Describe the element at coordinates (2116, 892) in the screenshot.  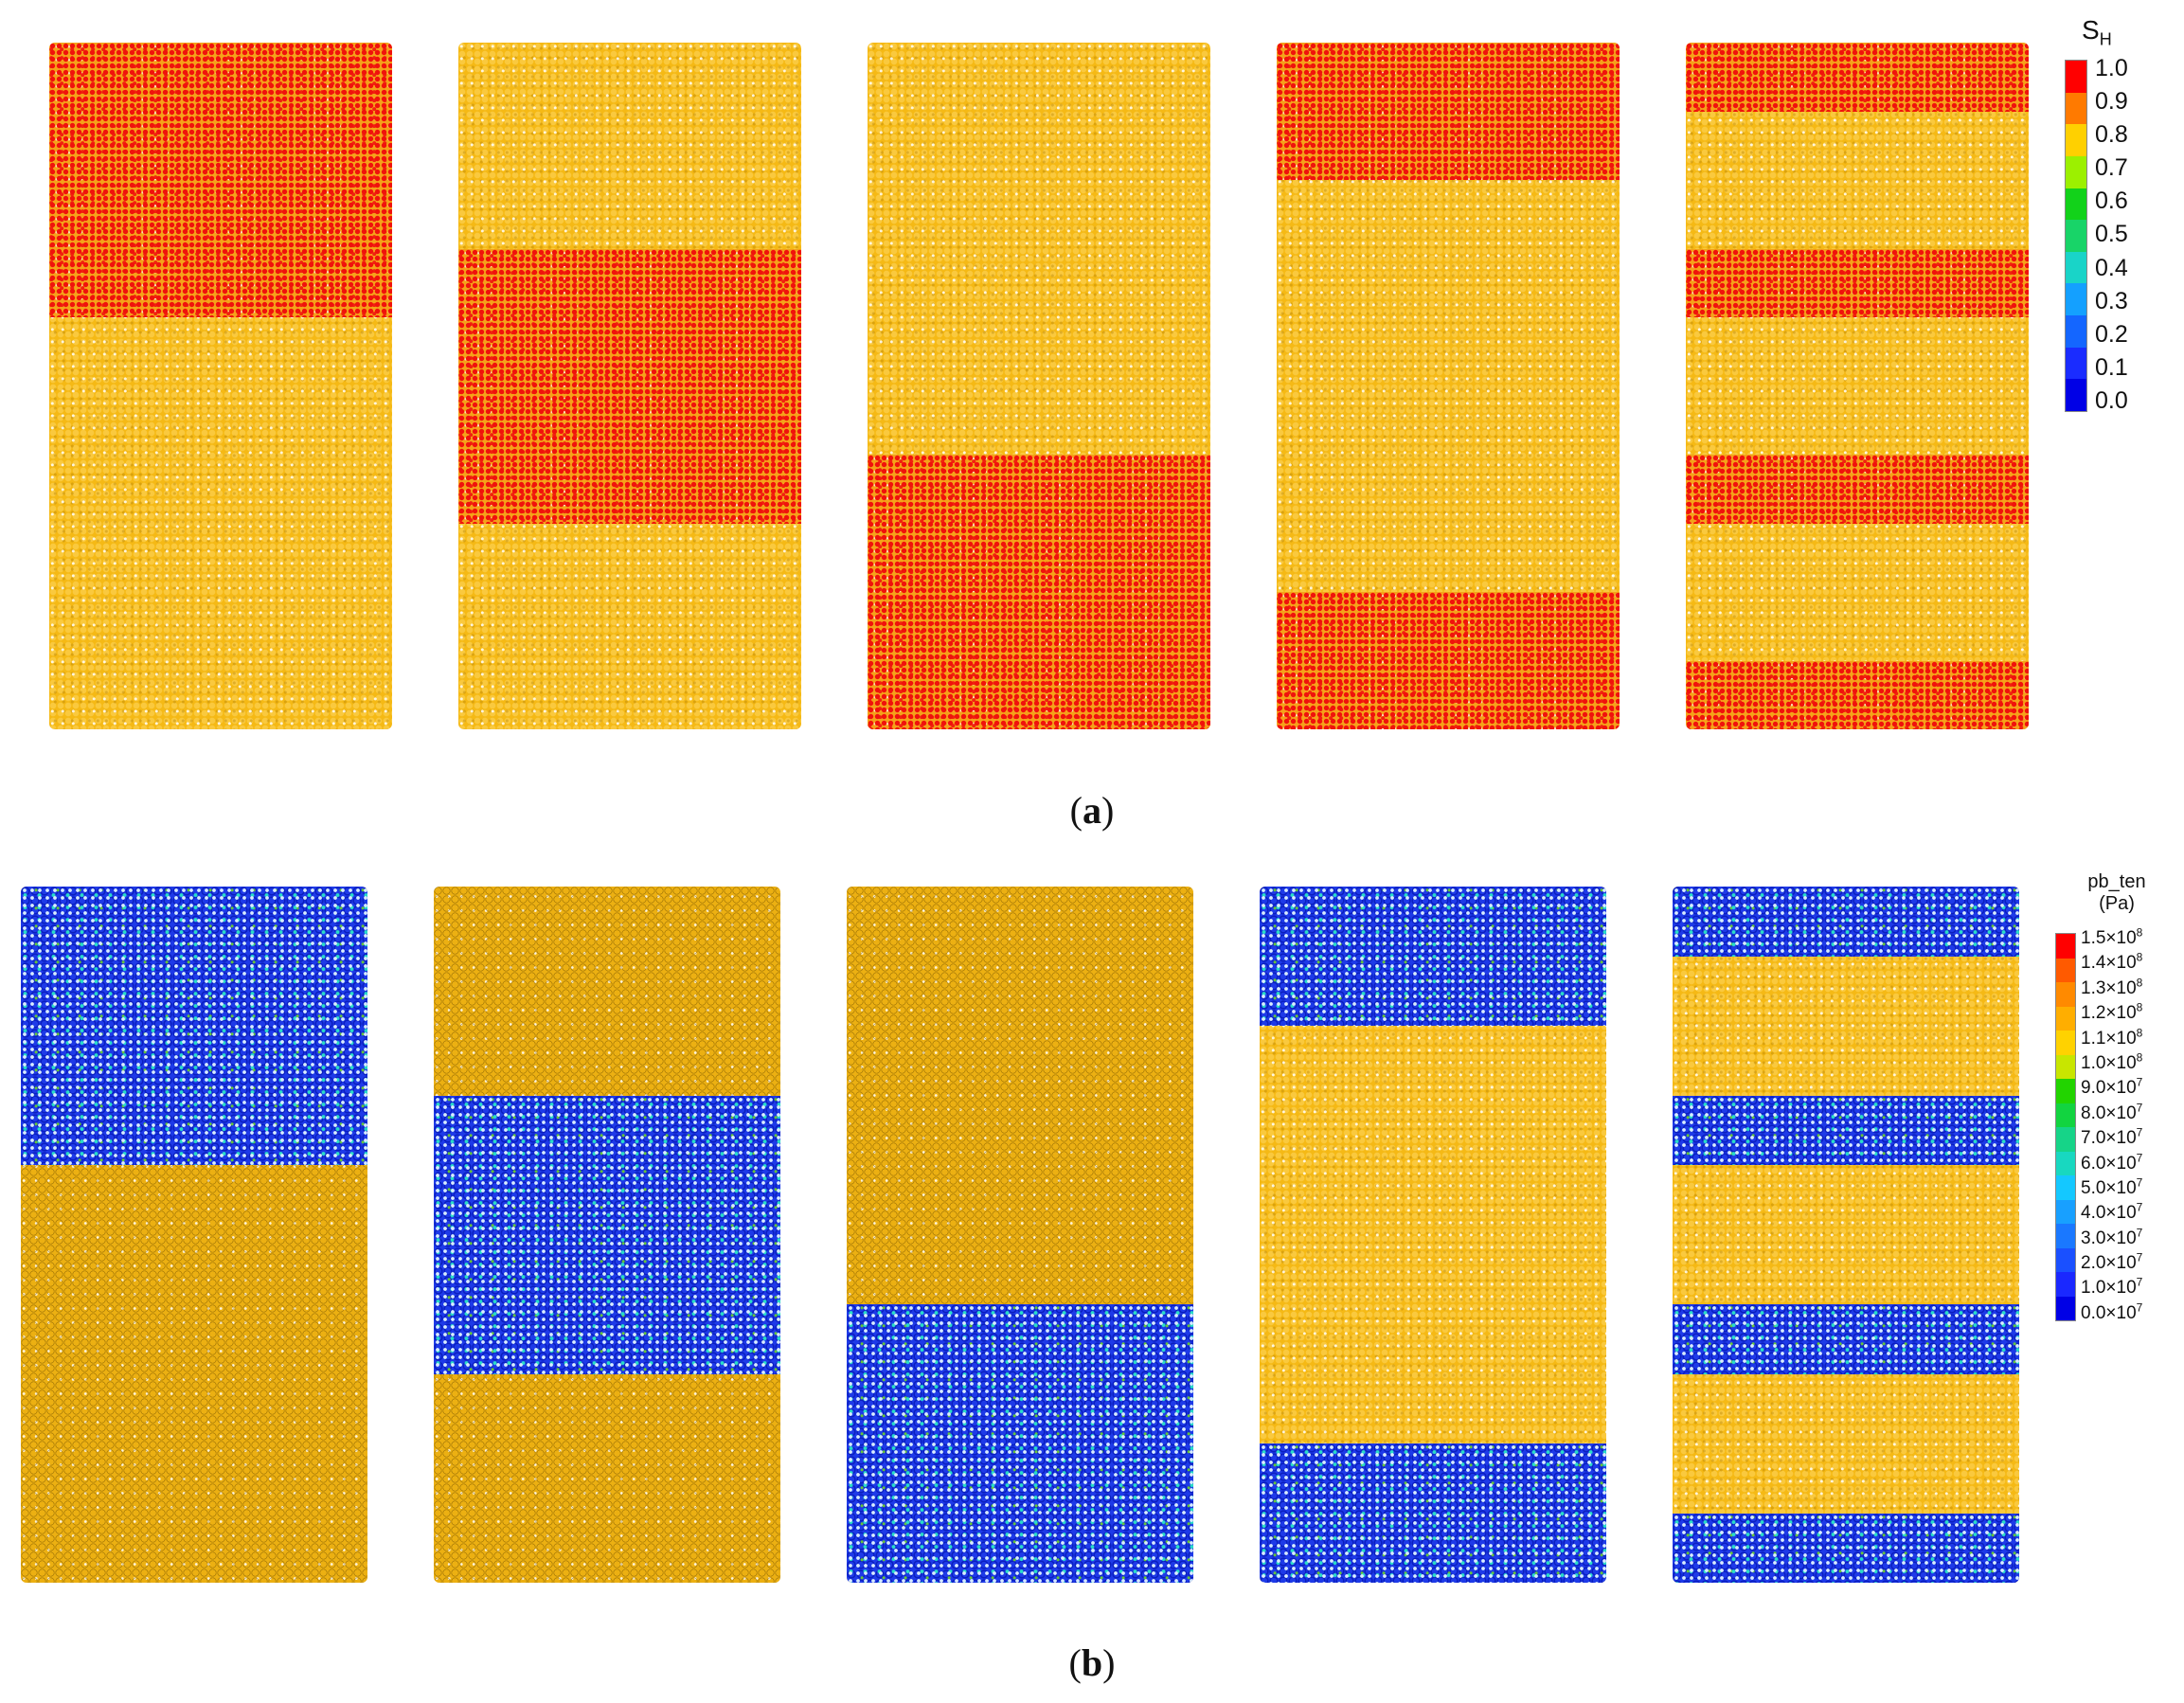
I see `legend-pb-ten-title: pb_ten (Pa)` at that location.